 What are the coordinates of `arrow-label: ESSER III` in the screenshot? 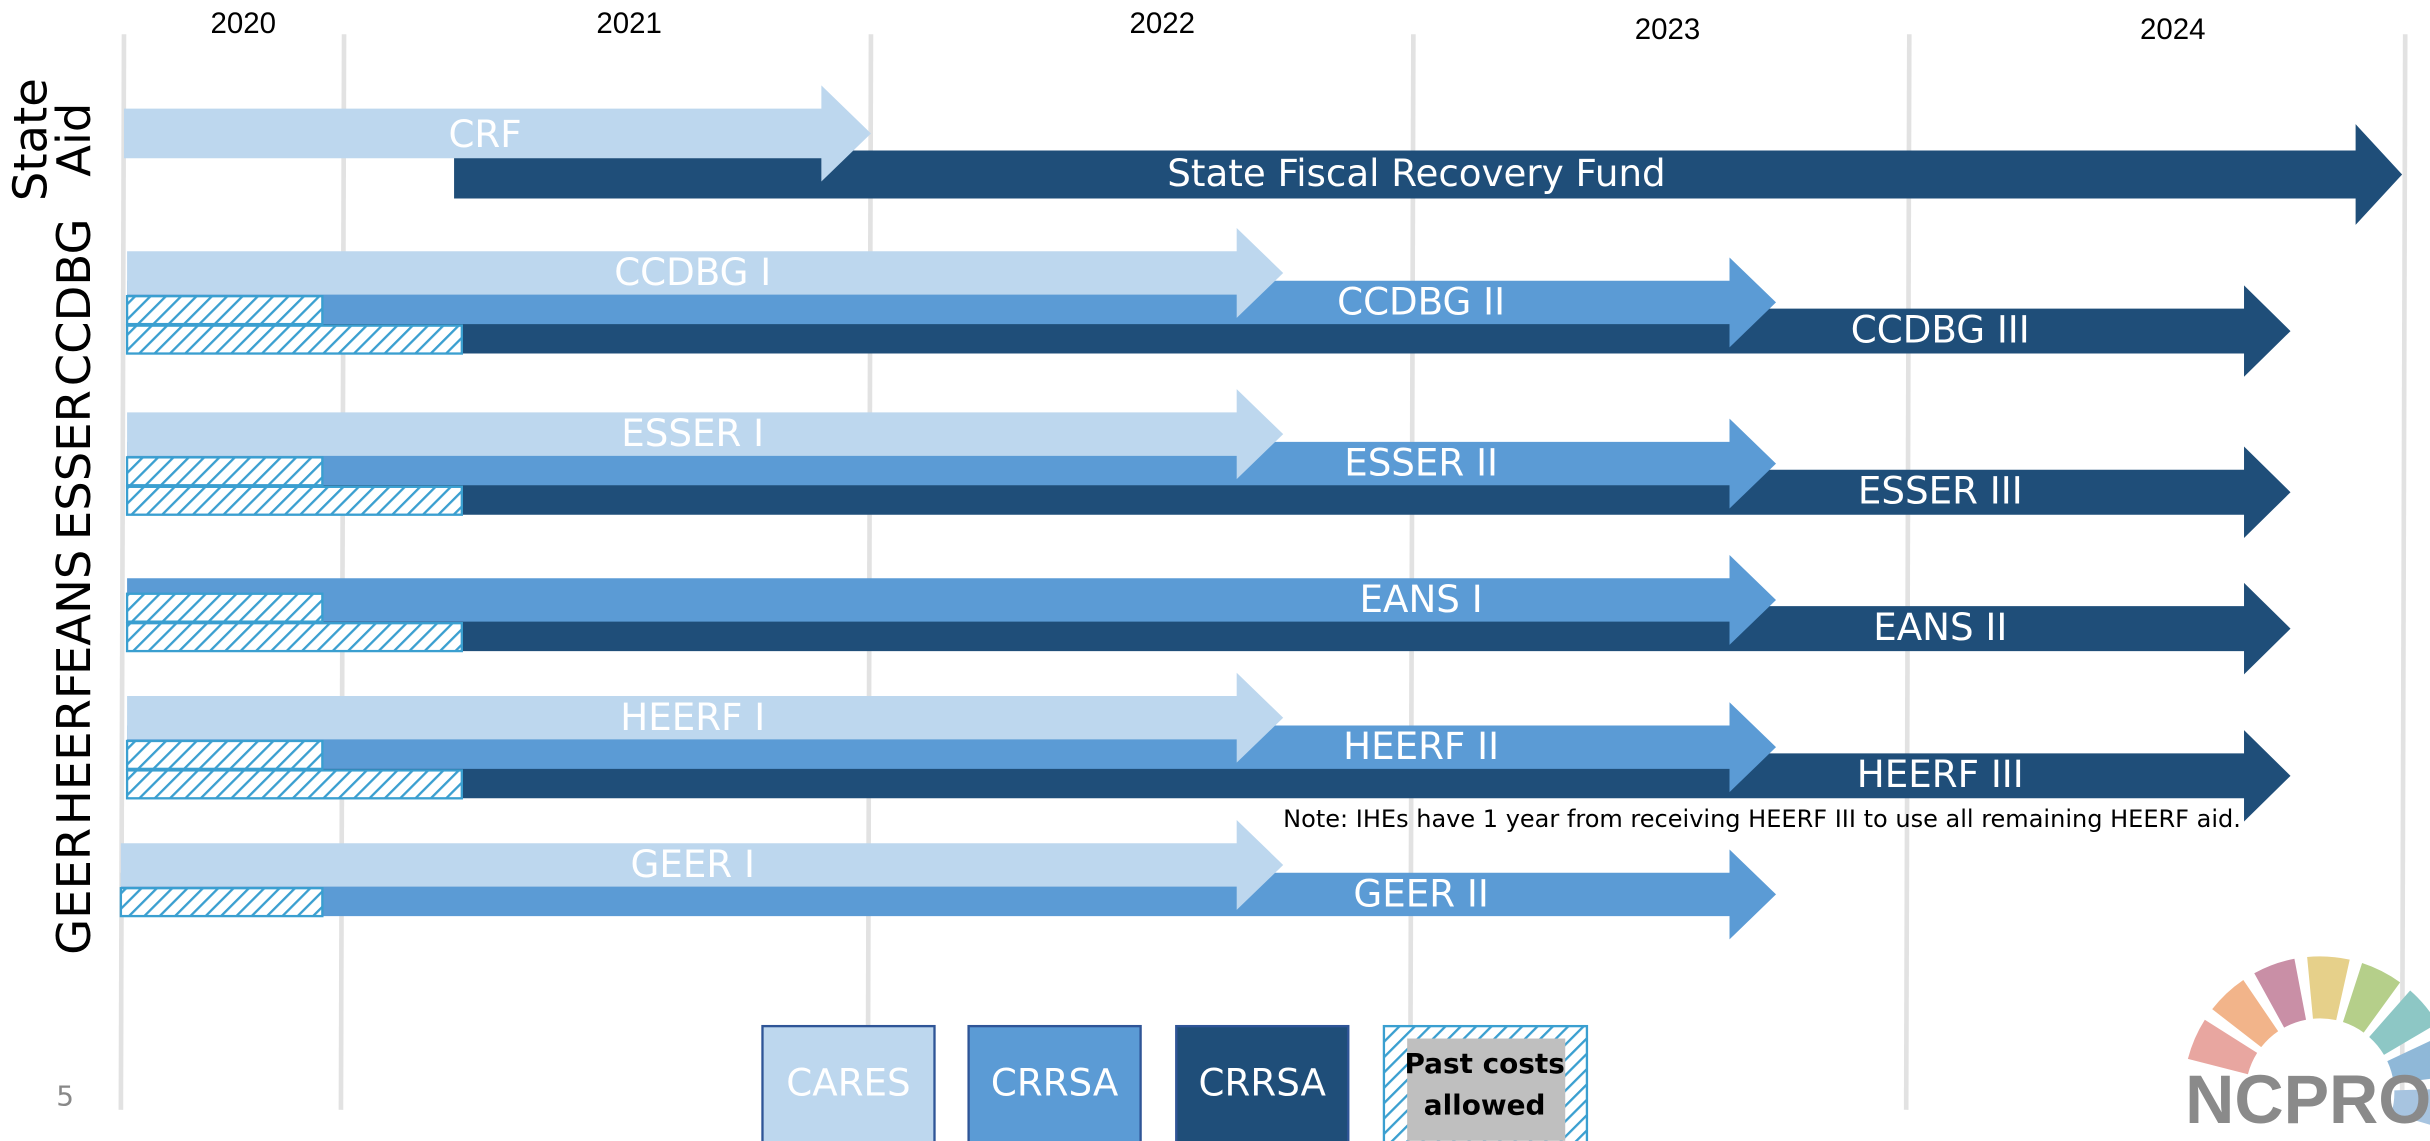 It's located at (1940, 491).